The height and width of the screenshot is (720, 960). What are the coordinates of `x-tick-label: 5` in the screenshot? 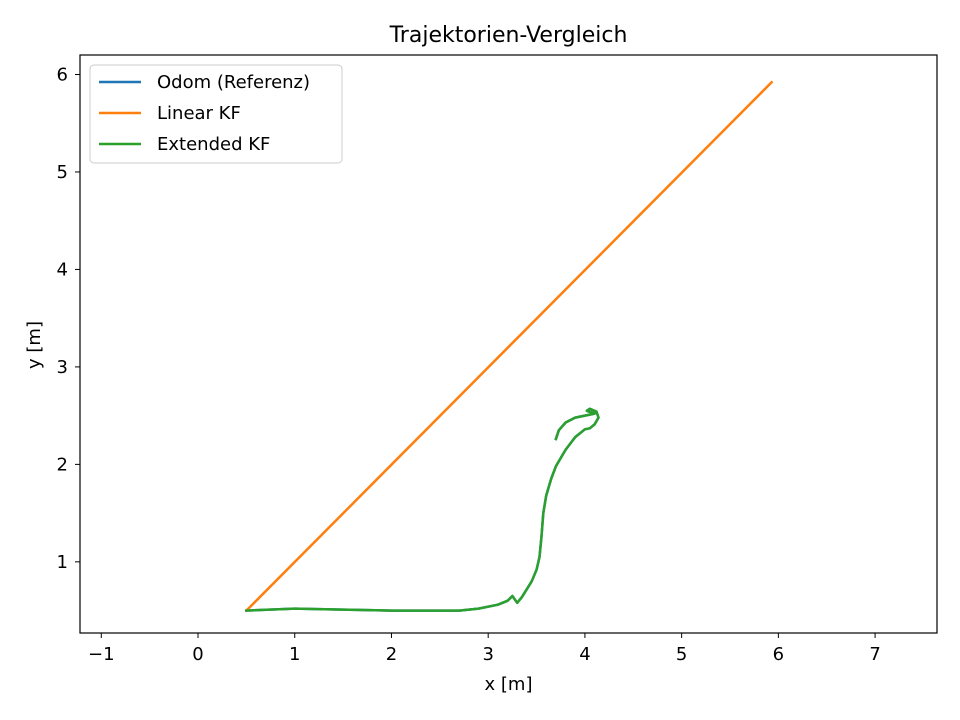 It's located at (681, 654).